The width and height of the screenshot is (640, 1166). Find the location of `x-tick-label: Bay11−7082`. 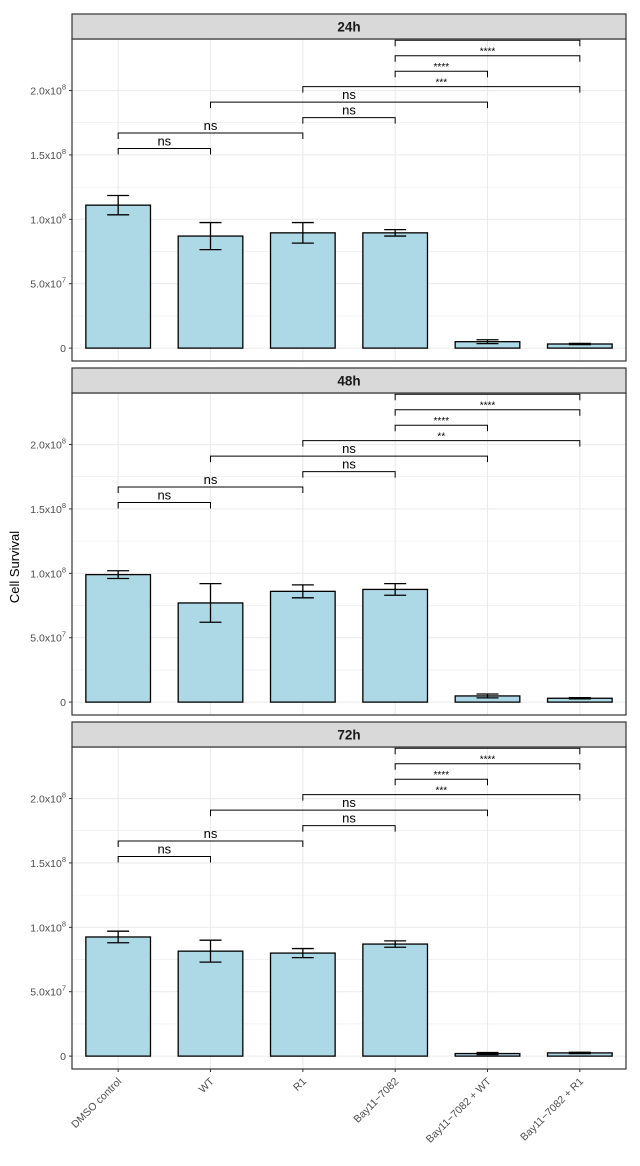

x-tick-label: Bay11−7082 is located at coordinates (376, 1101).